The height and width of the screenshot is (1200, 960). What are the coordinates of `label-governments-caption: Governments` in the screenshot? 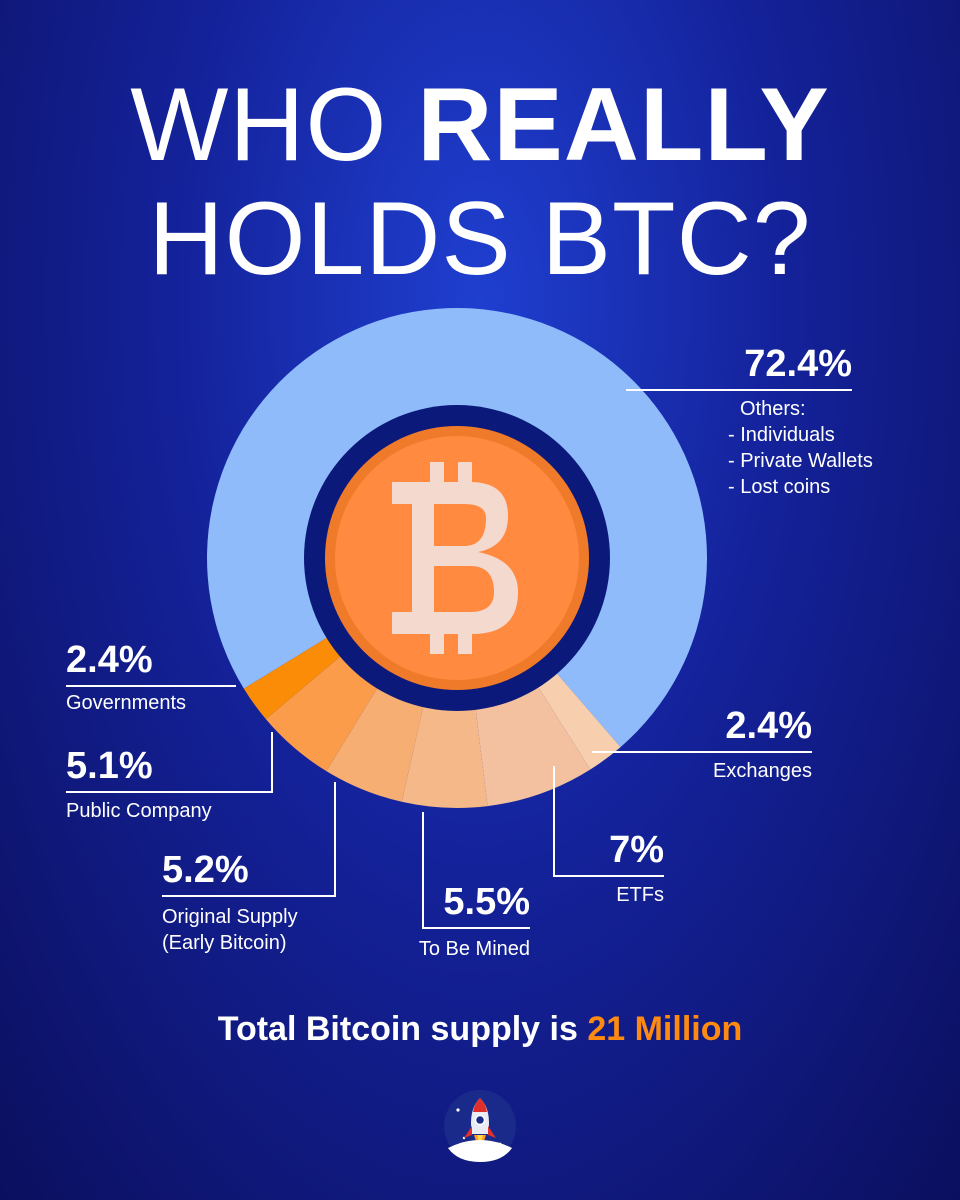 It's located at (126, 703).